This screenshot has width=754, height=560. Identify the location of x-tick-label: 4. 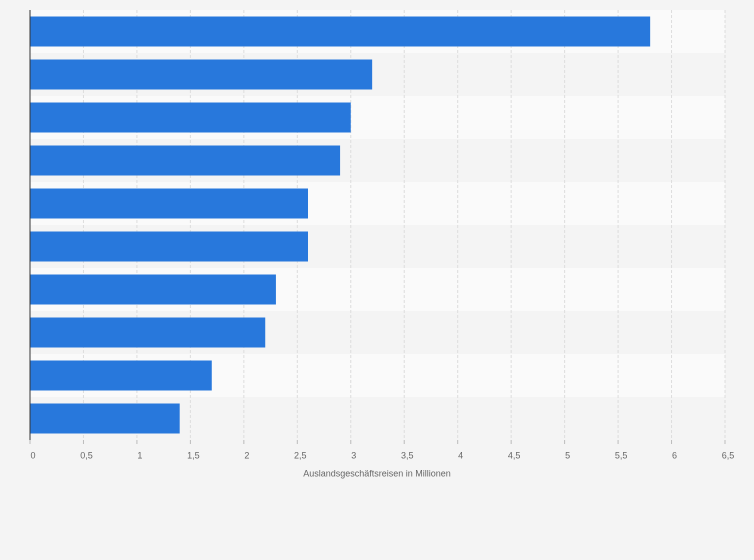
(460, 455).